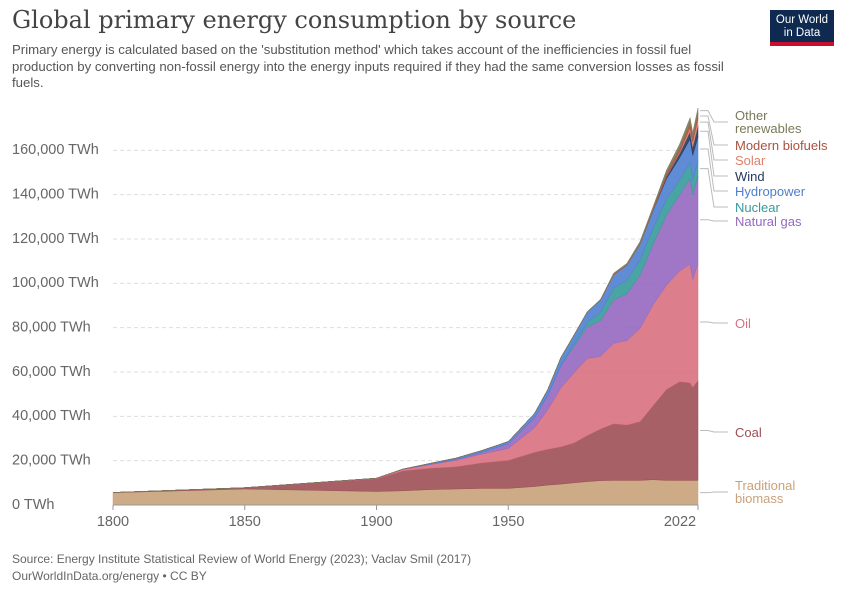  What do you see at coordinates (748, 432) in the screenshot?
I see `legend-label: Coal` at bounding box center [748, 432].